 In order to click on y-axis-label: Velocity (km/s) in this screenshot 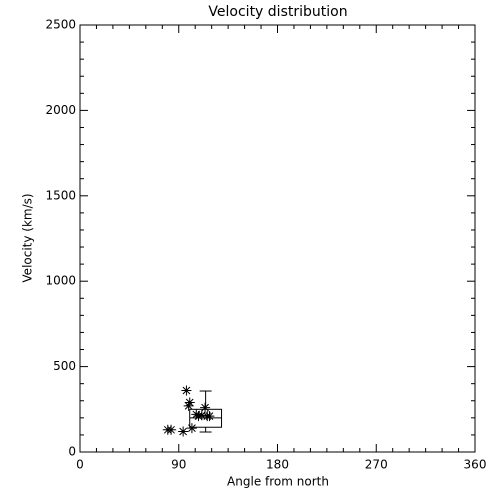, I will do `click(28, 237)`.